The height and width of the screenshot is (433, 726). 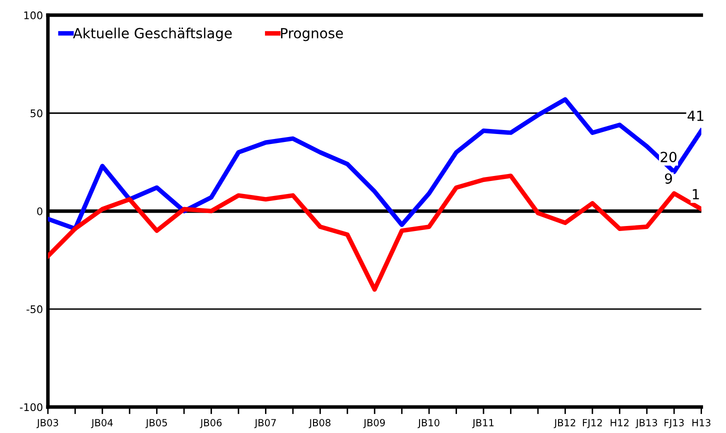 I want to click on data-label: 9, so click(x=668, y=178).